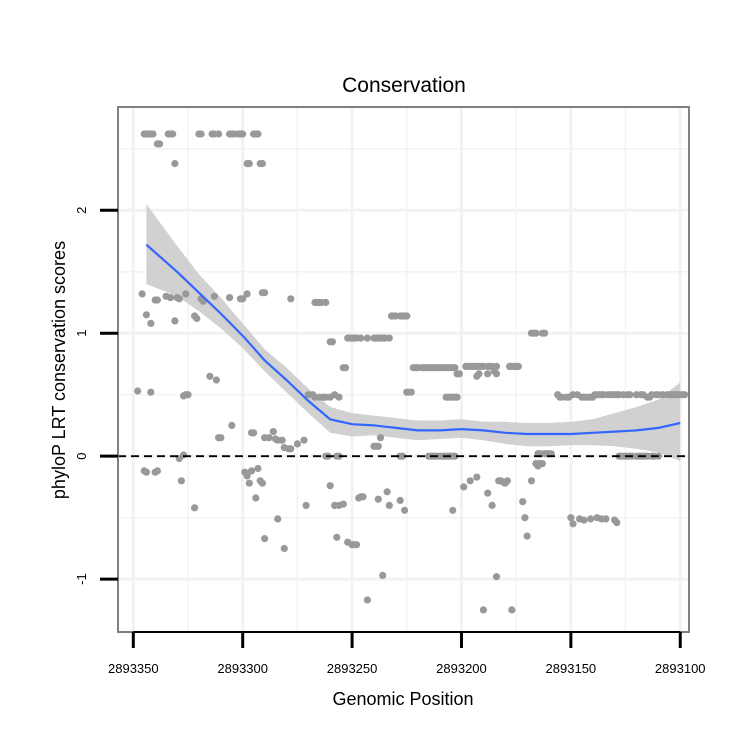 The height and width of the screenshot is (750, 750). What do you see at coordinates (242, 668) in the screenshot?
I see `x-tick-label: 2893300` at bounding box center [242, 668].